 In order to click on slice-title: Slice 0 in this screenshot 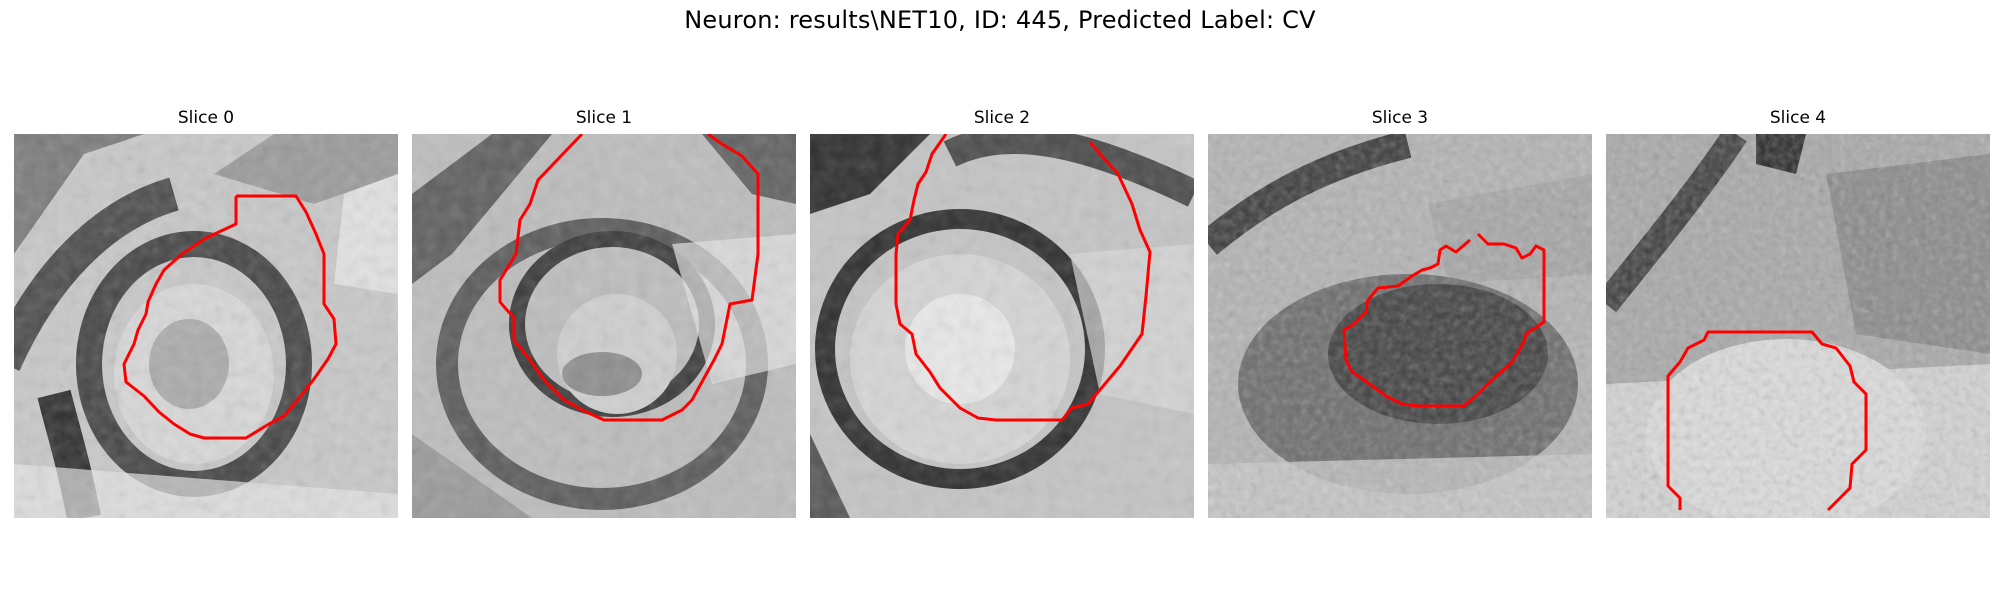, I will do `click(206, 118)`.